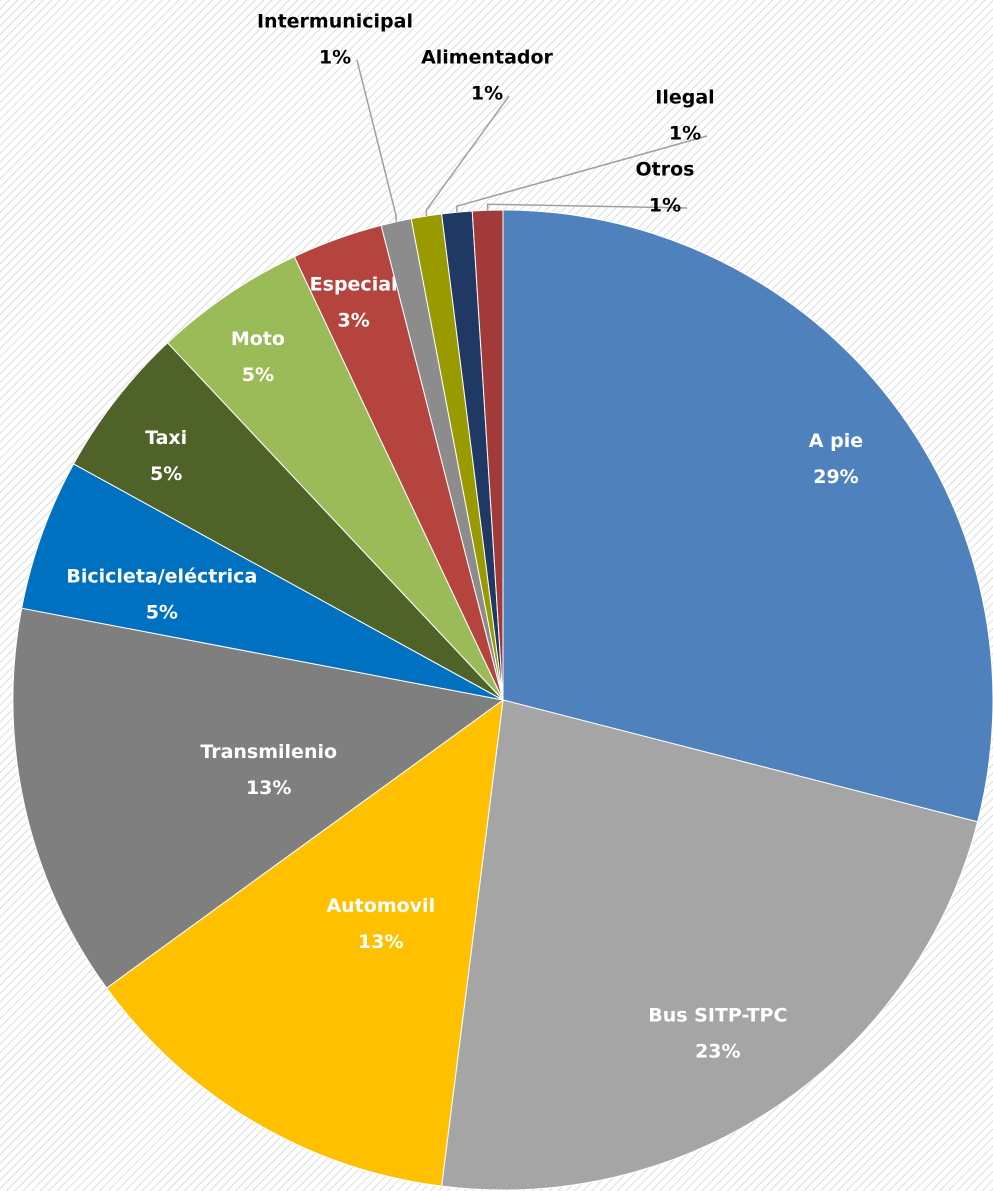  What do you see at coordinates (665, 170) in the screenshot?
I see `slice-label: Otros` at bounding box center [665, 170].